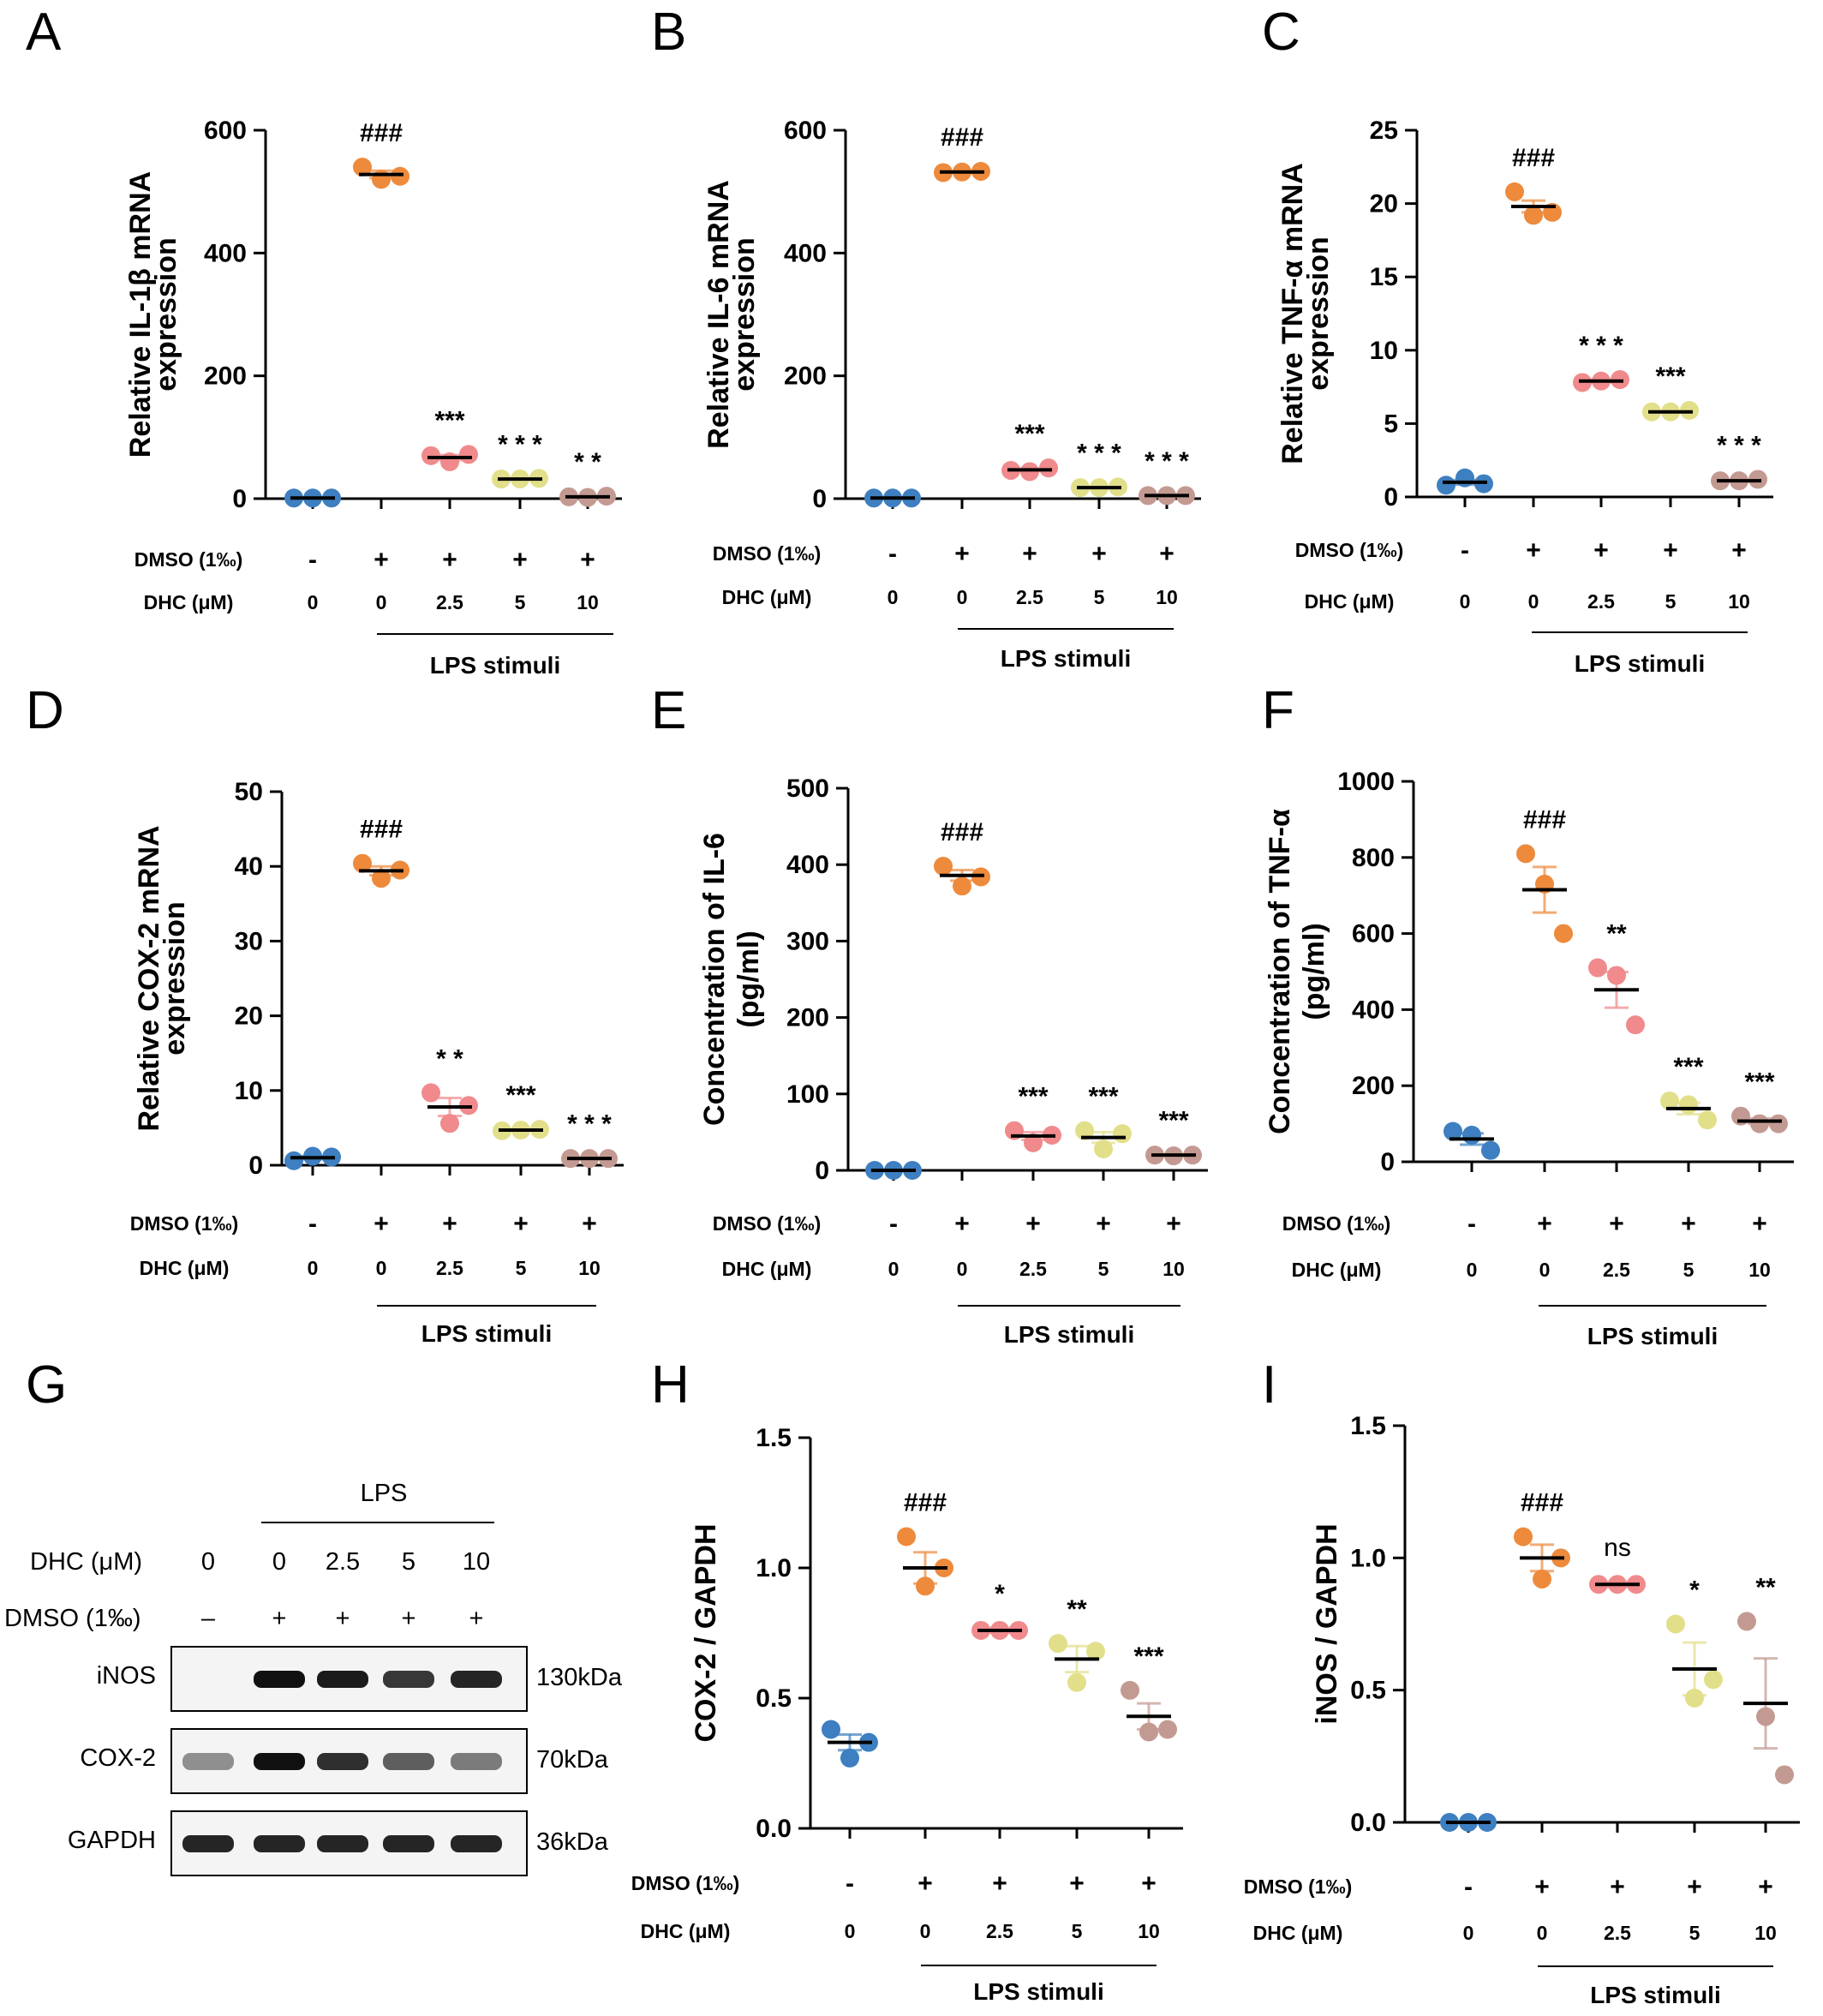  What do you see at coordinates (174, 978) in the screenshot?
I see `y-axis-label-line2: expression` at bounding box center [174, 978].